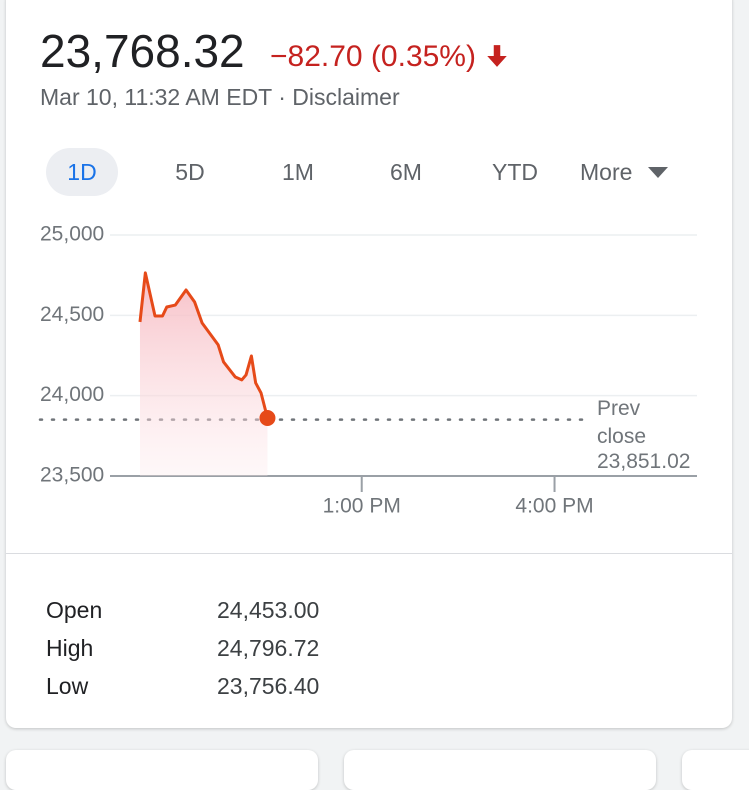 The width and height of the screenshot is (749, 790). What do you see at coordinates (74, 610) in the screenshot?
I see `stat-label: Open` at bounding box center [74, 610].